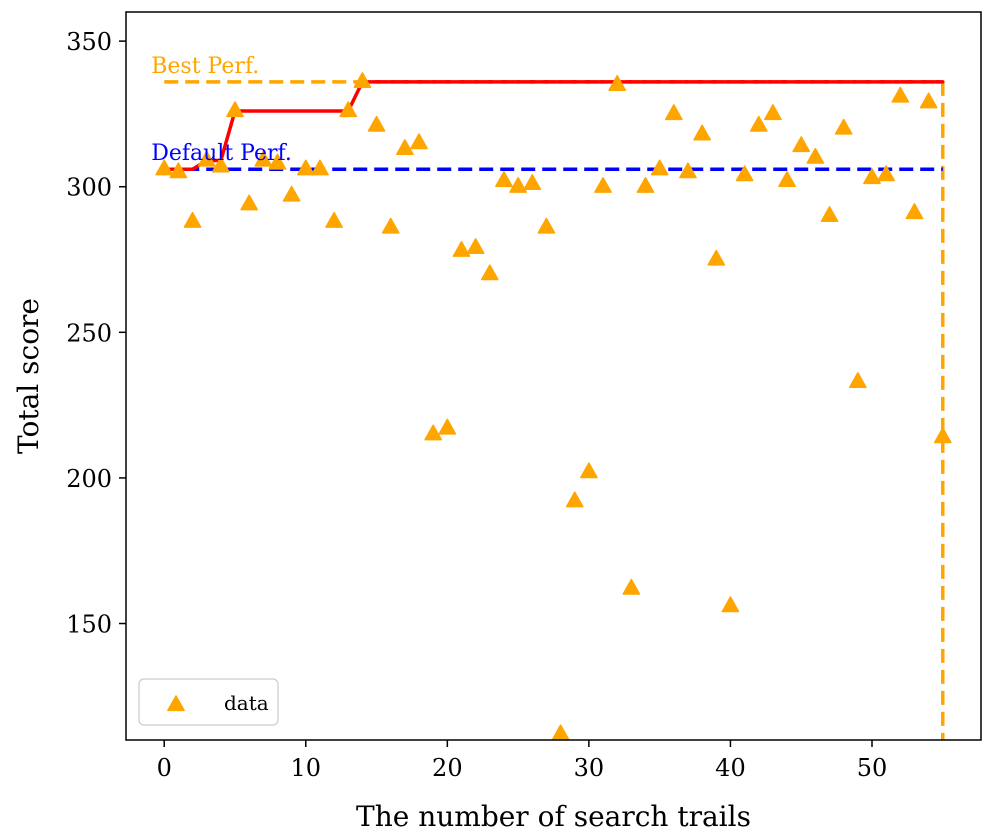 The width and height of the screenshot is (1000, 838). I want to click on x-tick-label: 10, so click(306, 768).